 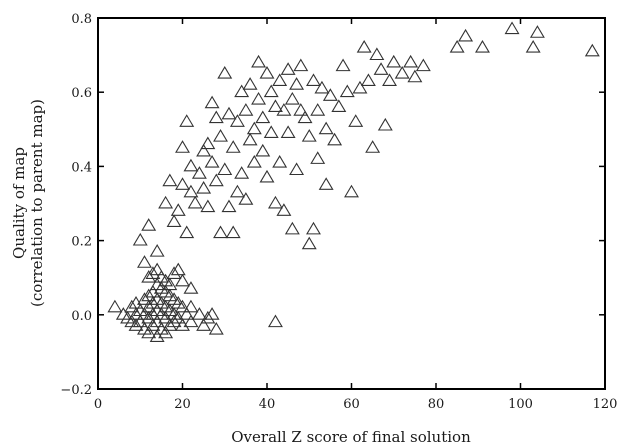 I want to click on y-tick-label: 0.2, so click(x=81, y=242).